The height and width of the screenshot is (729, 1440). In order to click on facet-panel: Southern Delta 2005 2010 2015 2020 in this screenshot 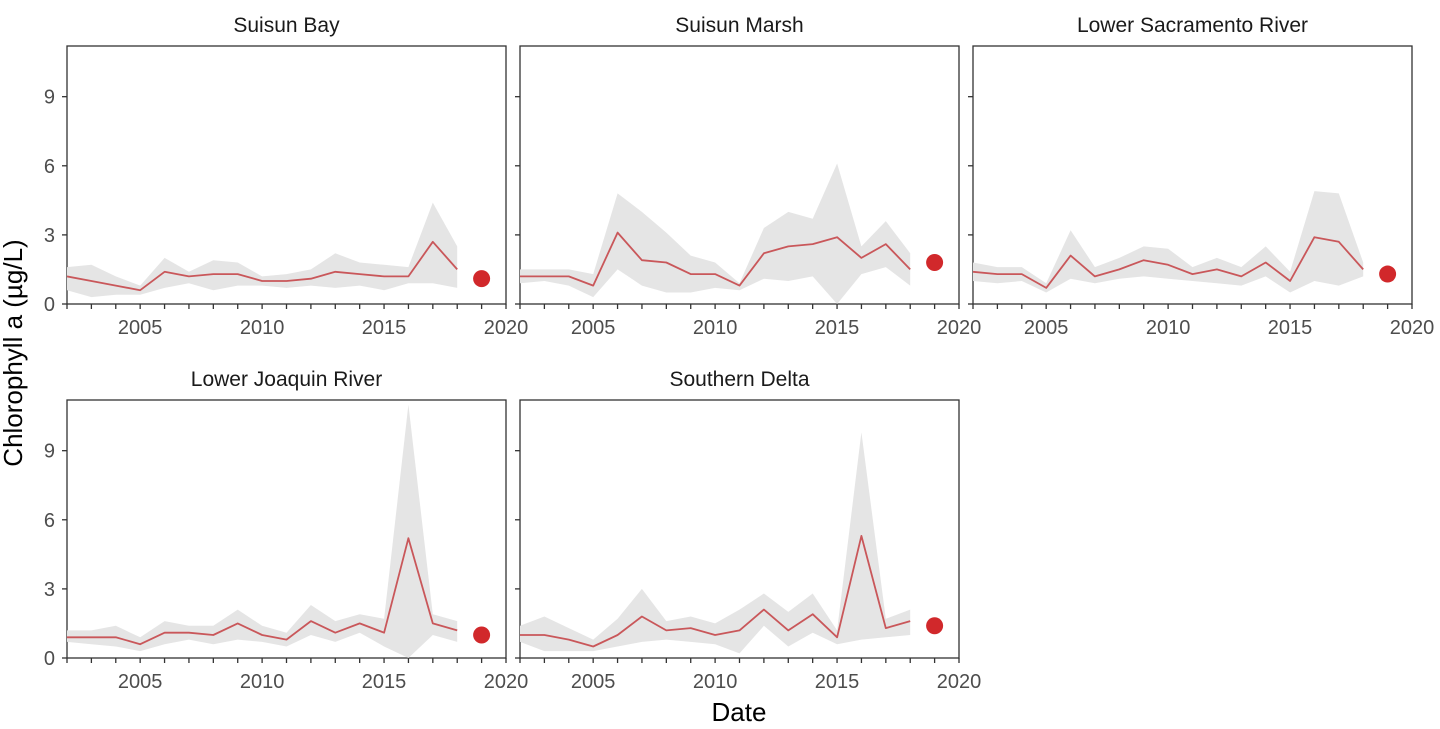, I will do `click(748, 530)`.